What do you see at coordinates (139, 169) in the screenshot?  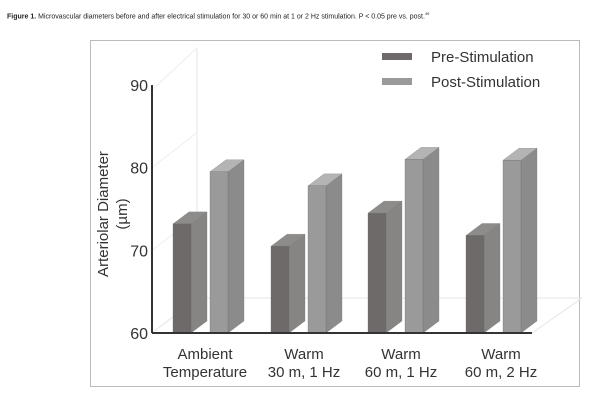 I see `y-tick-label: 80` at bounding box center [139, 169].